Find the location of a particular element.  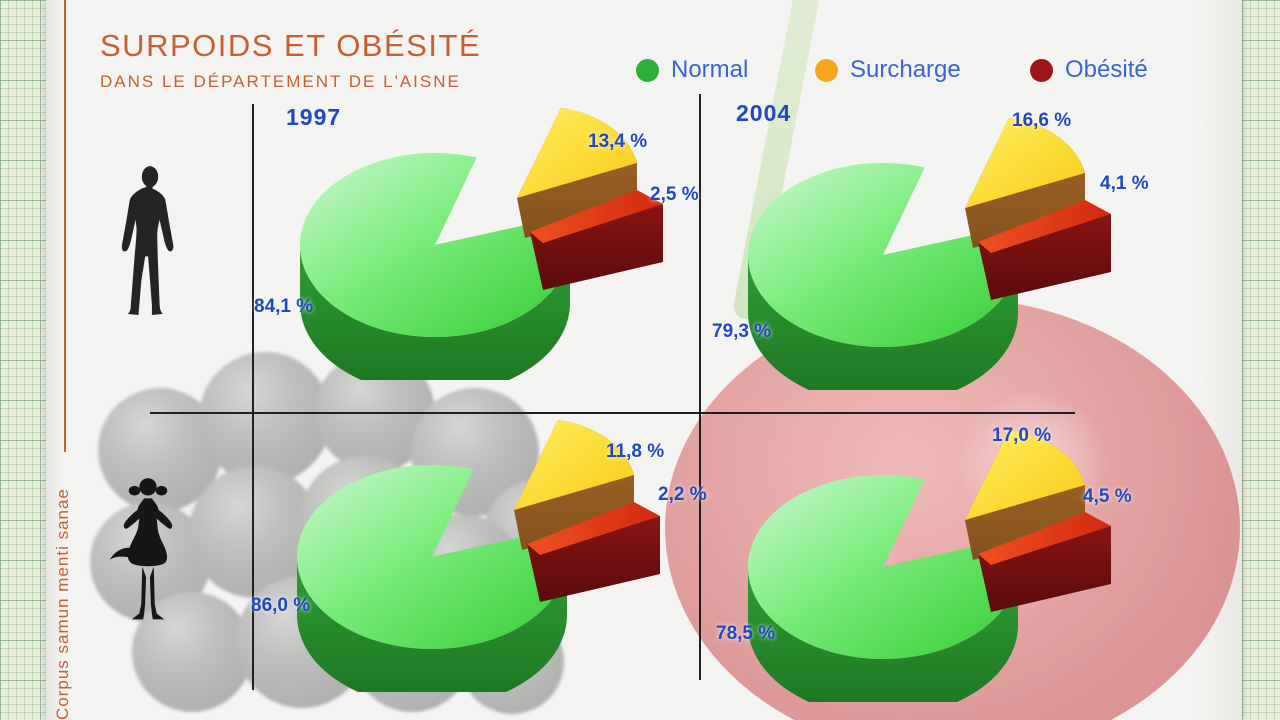

pct-label-surcharge: 16,6 % is located at coordinates (1042, 120).